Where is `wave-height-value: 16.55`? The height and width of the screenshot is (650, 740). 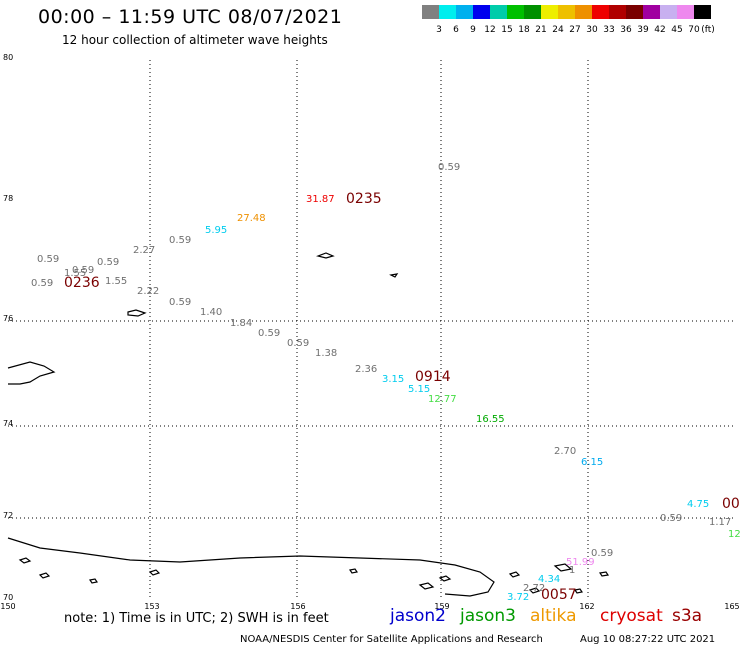 wave-height-value: 16.55 is located at coordinates (490, 419).